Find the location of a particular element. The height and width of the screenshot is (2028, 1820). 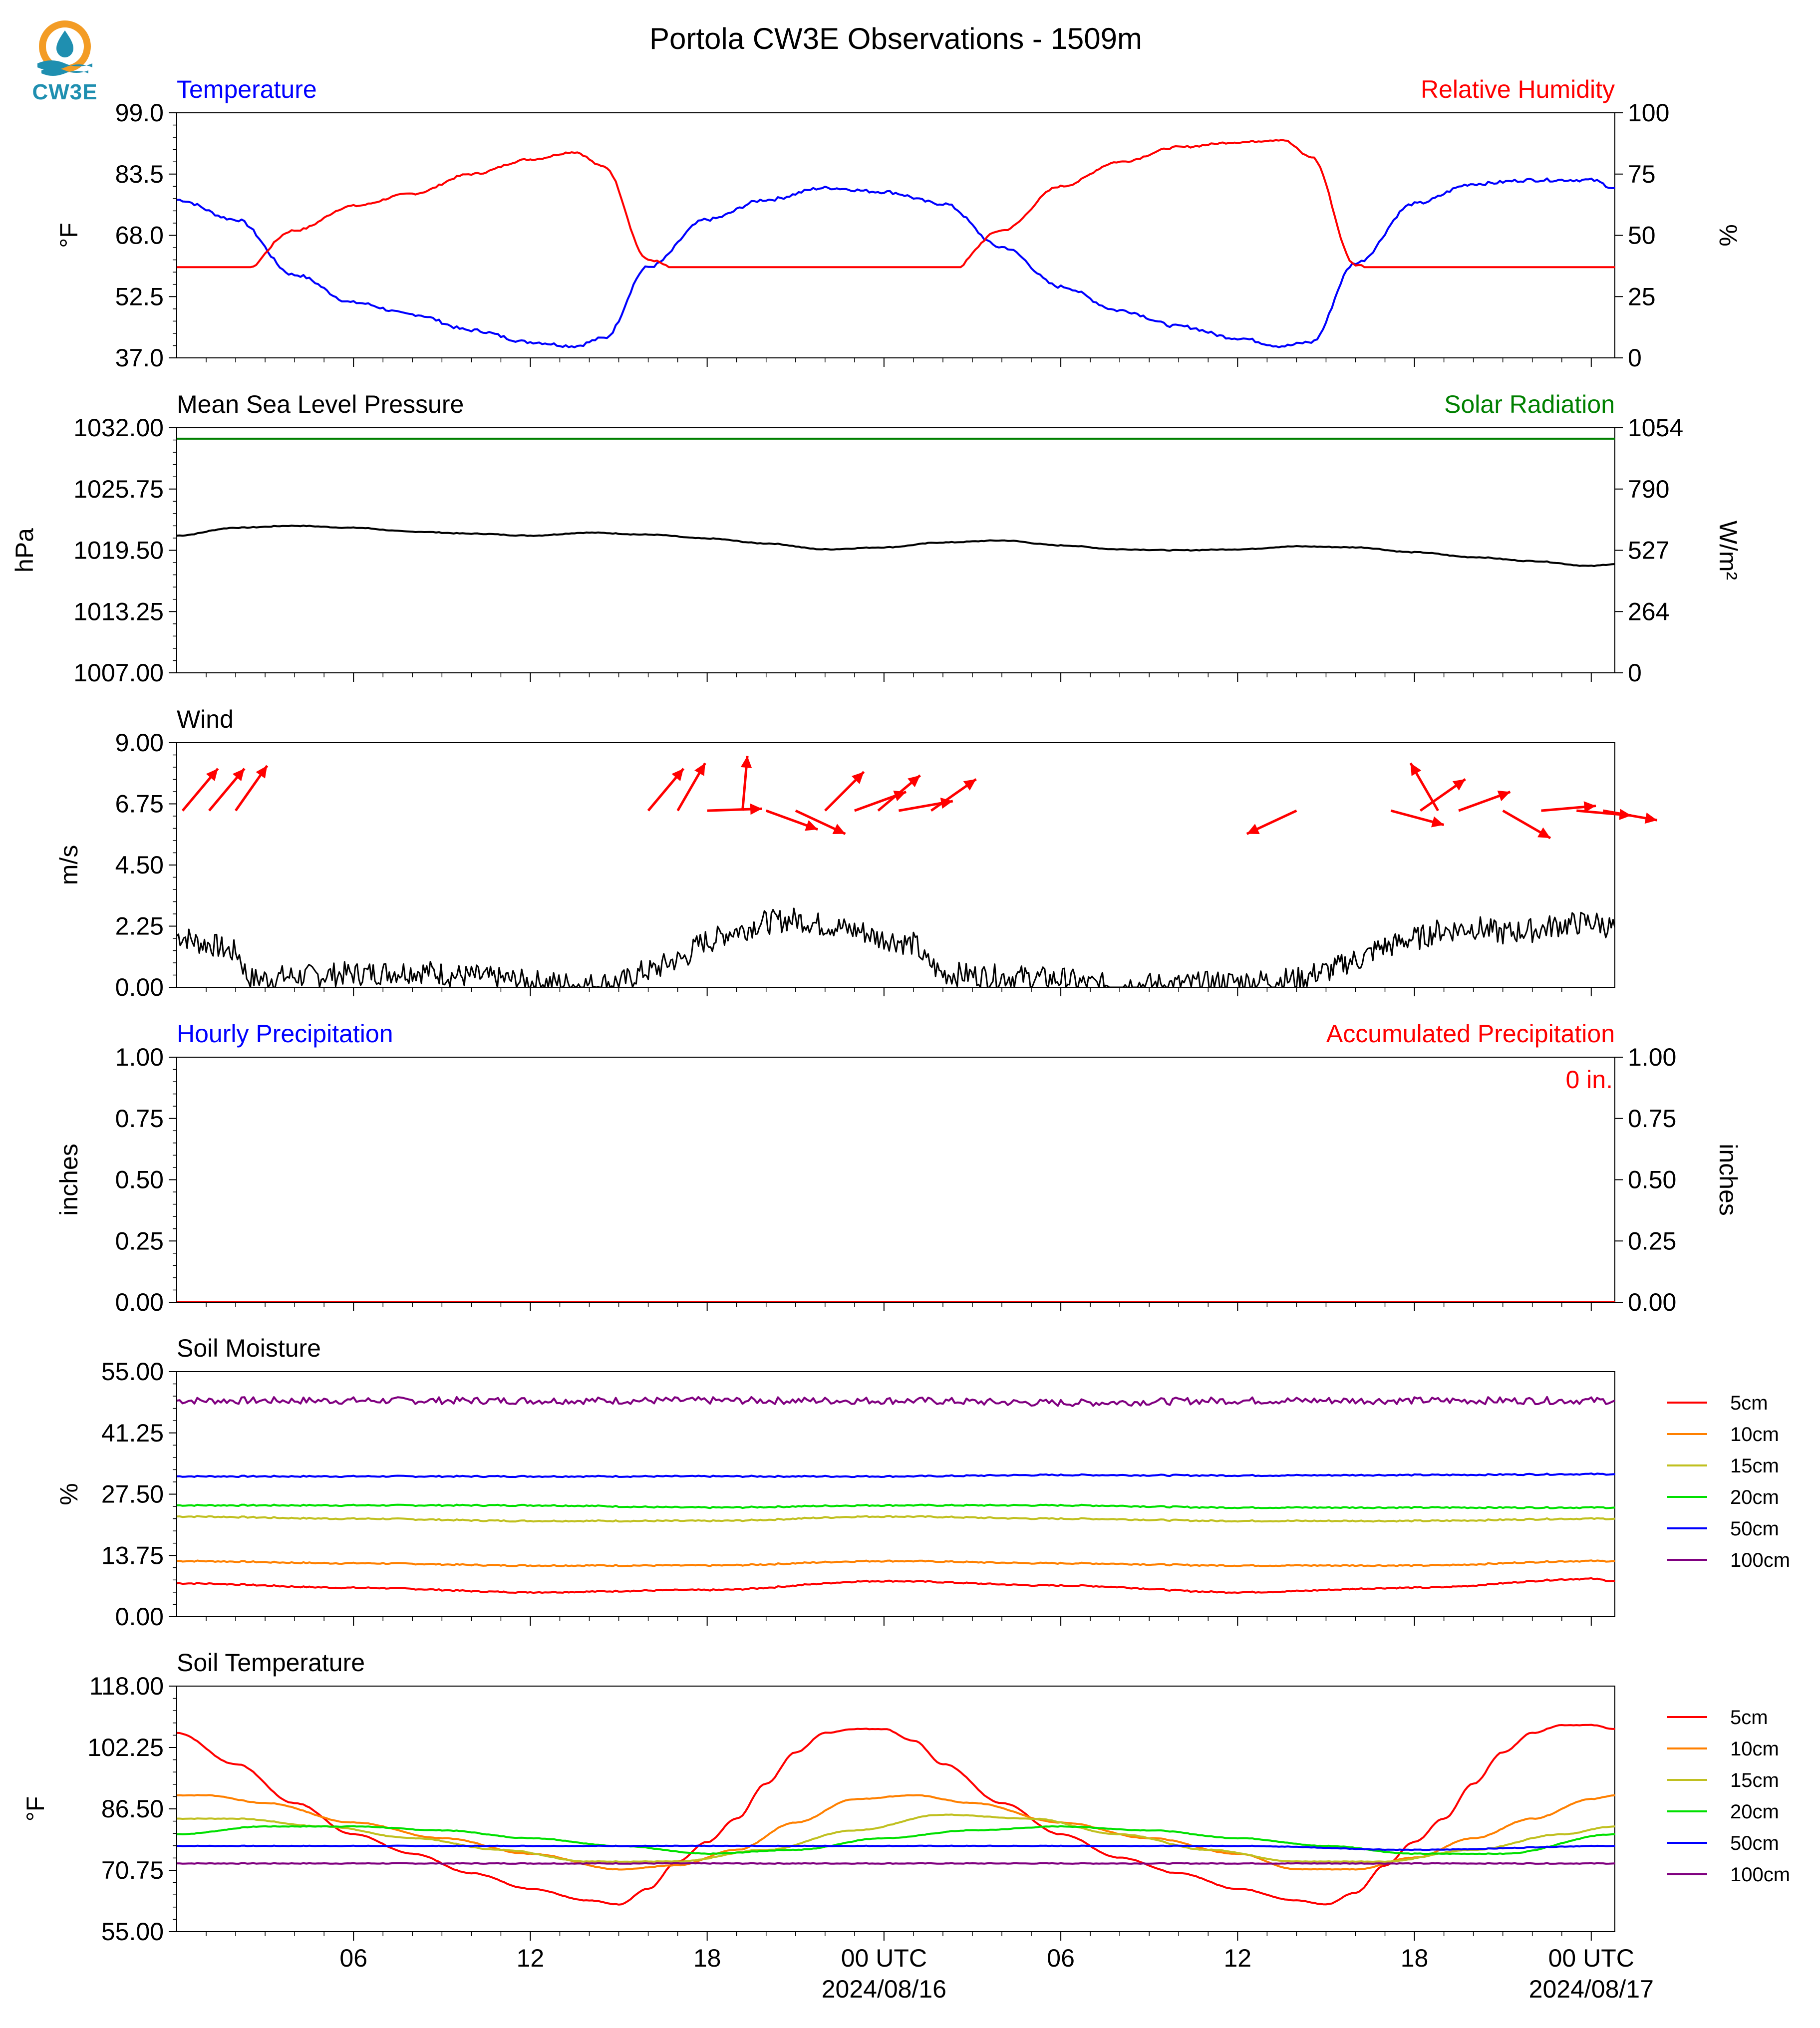

y-left-tick-label: 1032.00 is located at coordinates (118, 428).